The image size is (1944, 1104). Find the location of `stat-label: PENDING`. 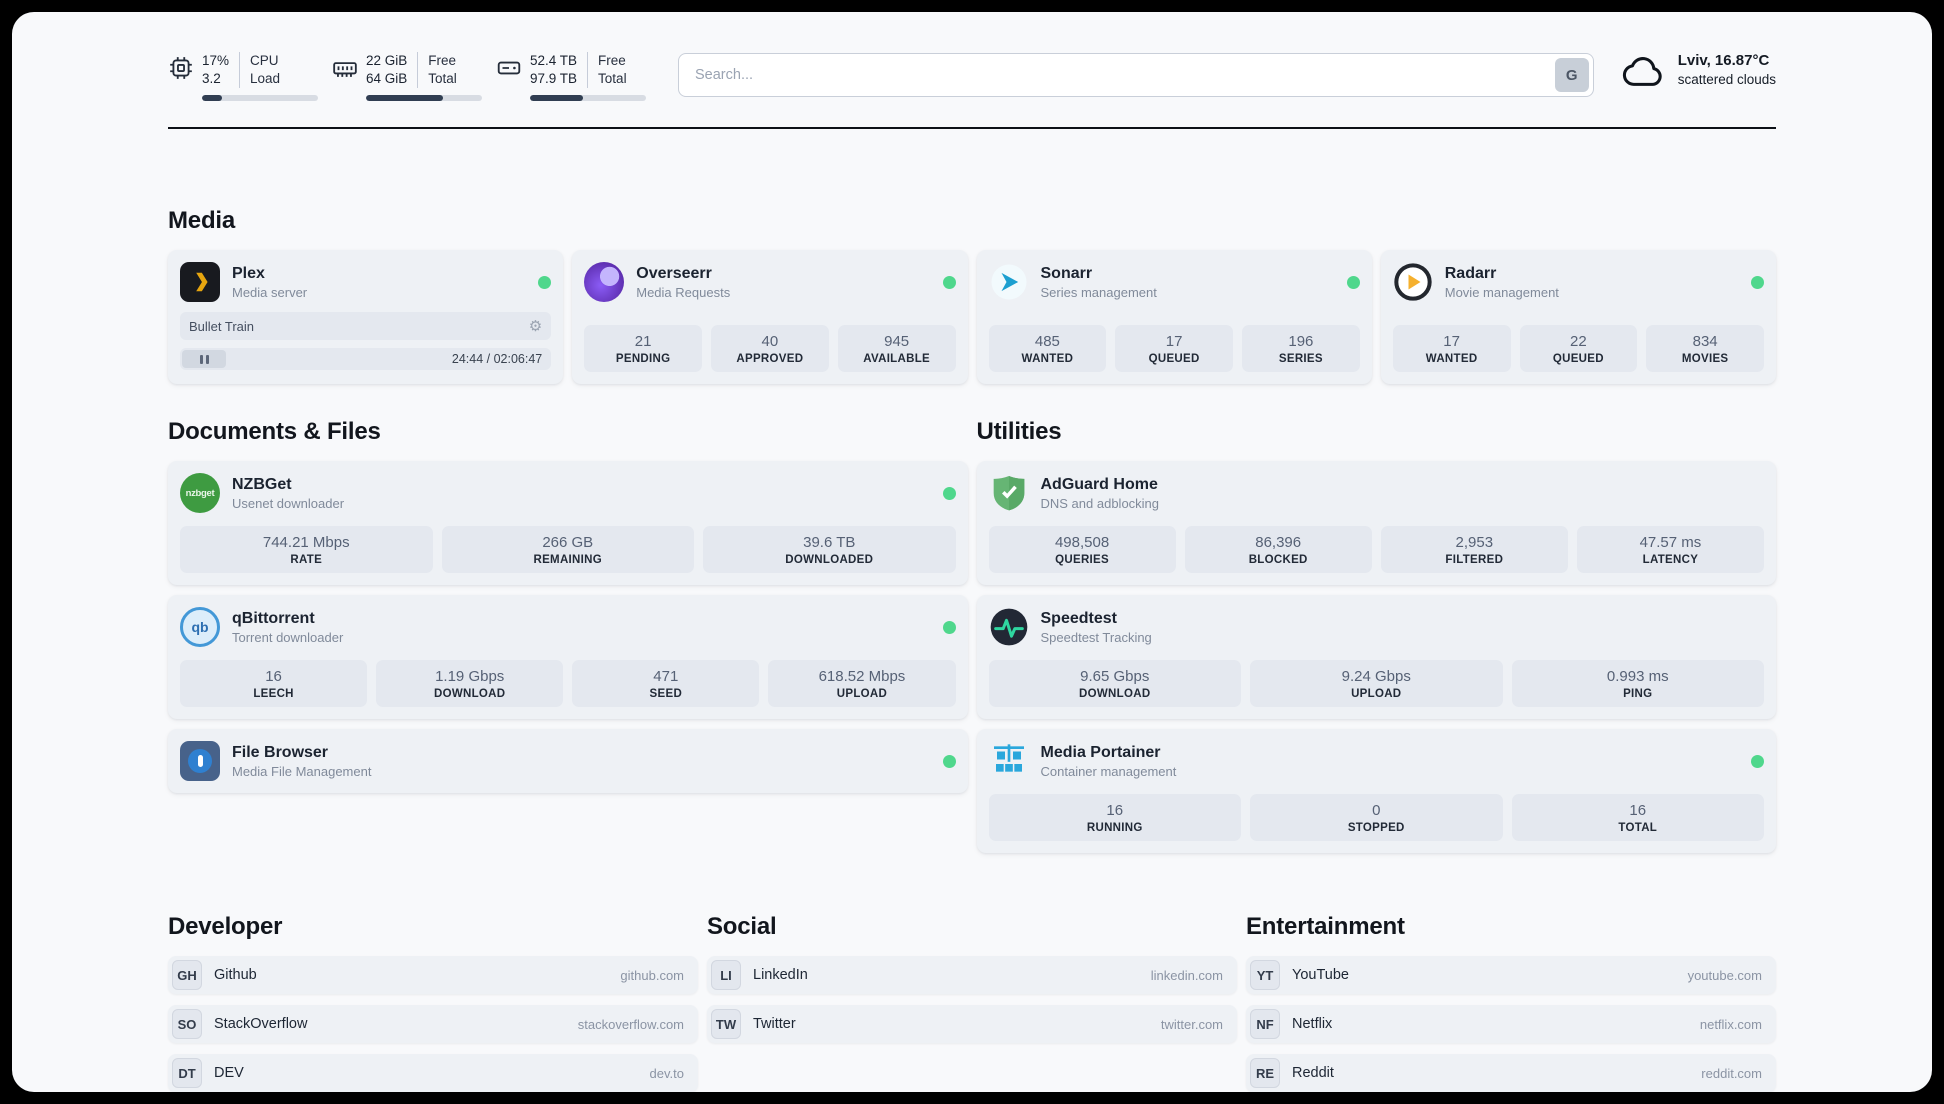

stat-label: PENDING is located at coordinates (643, 359).